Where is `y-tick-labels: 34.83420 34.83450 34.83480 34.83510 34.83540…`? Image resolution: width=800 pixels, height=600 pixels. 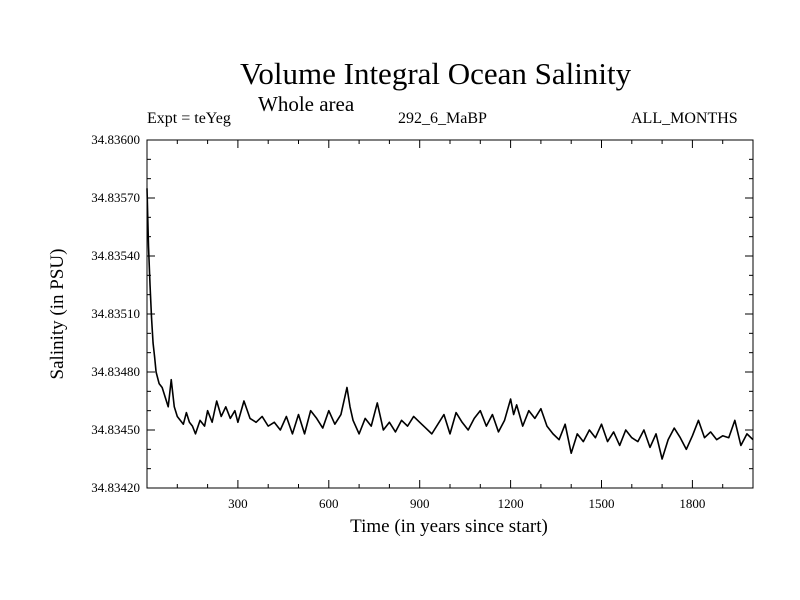
y-tick-labels: 34.83420 34.83450 34.83480 34.83510 34.83540… is located at coordinates (115, 313).